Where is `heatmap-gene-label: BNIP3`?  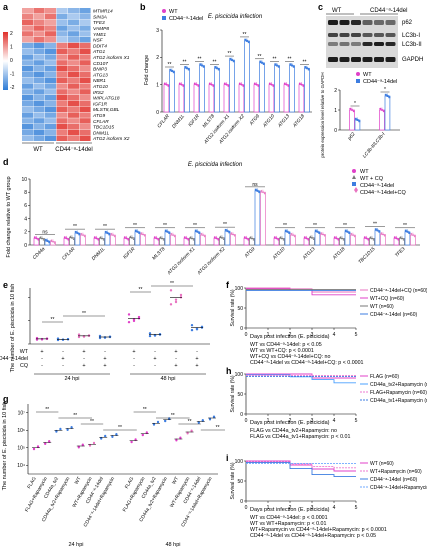 heatmap-gene-label: BNIP3 is located at coordinates (100, 70).